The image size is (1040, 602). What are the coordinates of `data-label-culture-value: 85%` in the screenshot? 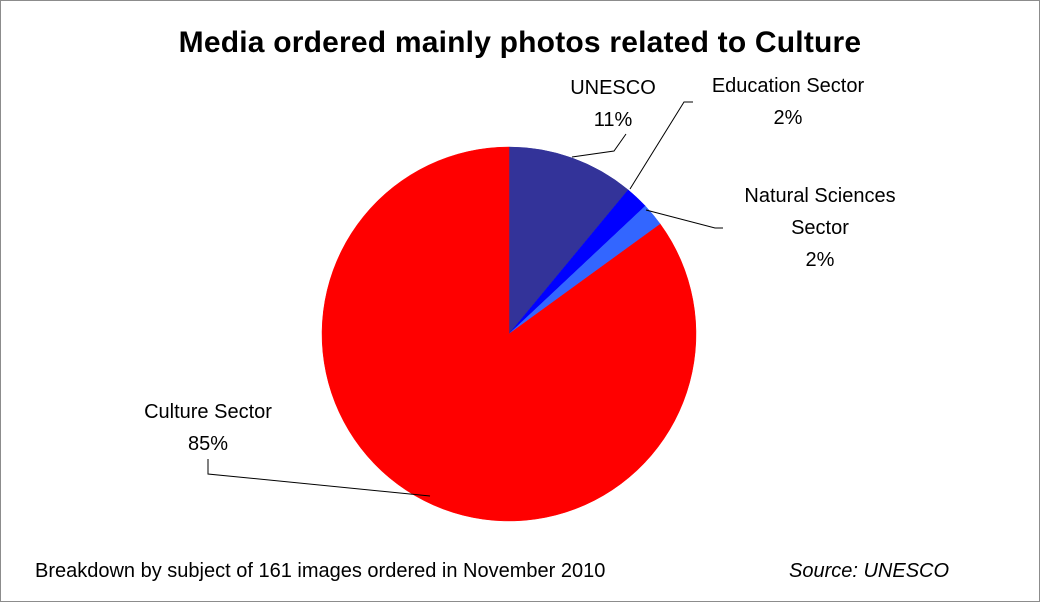 It's located at (208, 444).